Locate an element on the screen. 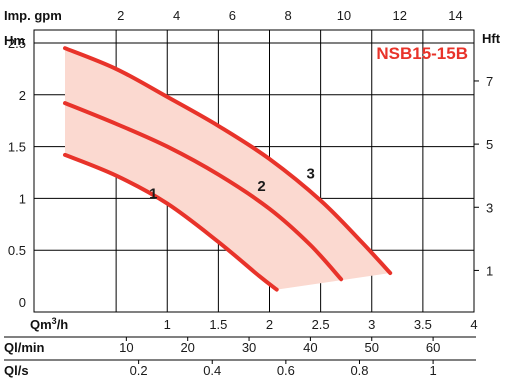  bottom-axis-title-base: Qm is located at coordinates (41, 324).